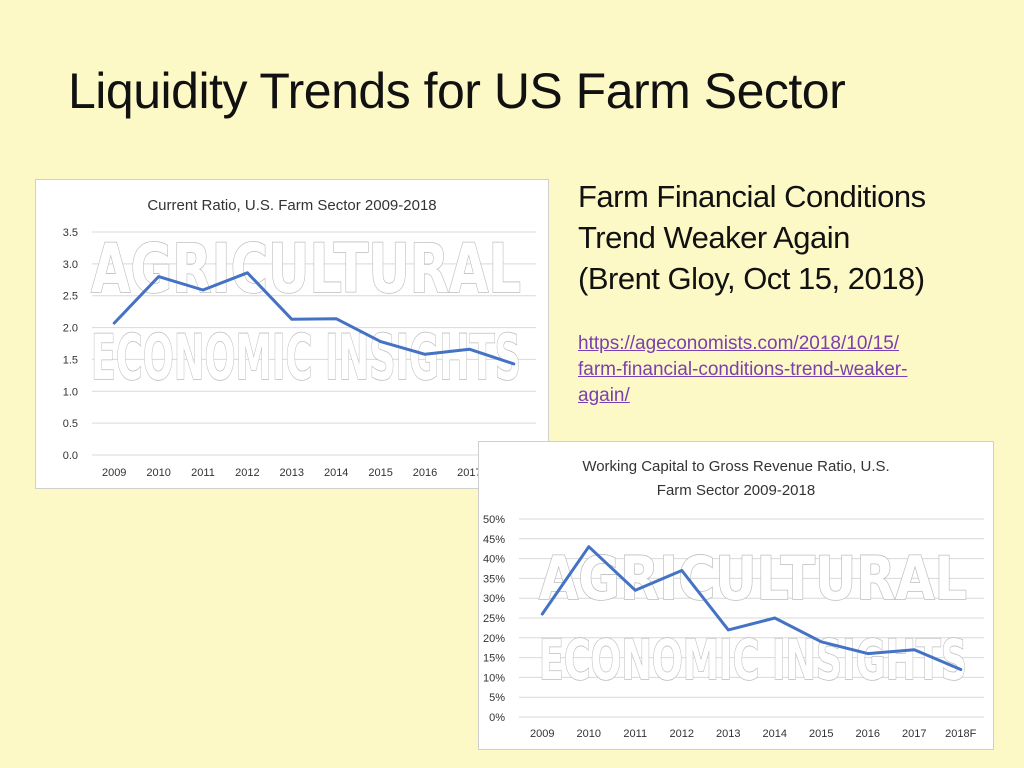 The width and height of the screenshot is (1024, 768). Describe the element at coordinates (114, 473) in the screenshot. I see `current-ratio-x-tick-label: 2009` at that location.